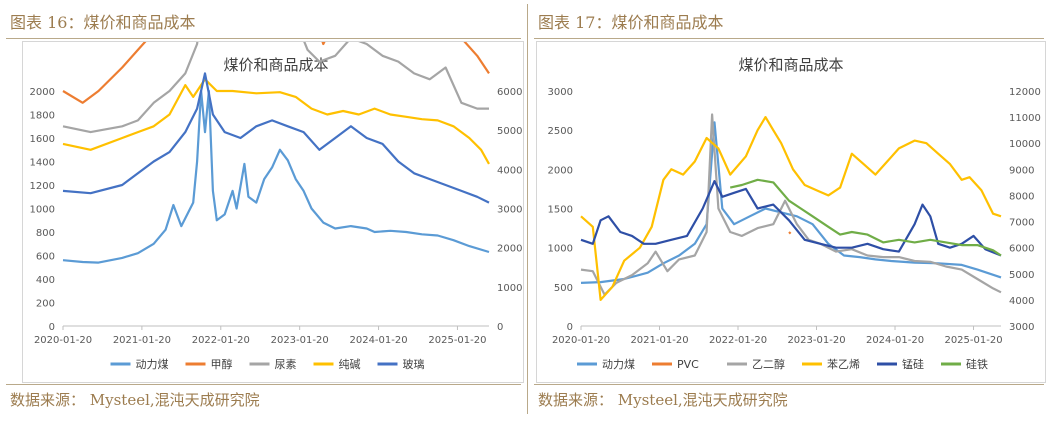 The image size is (1050, 424). What do you see at coordinates (42, 186) in the screenshot?
I see `y-left-tick-label: 1200` at bounding box center [42, 186].